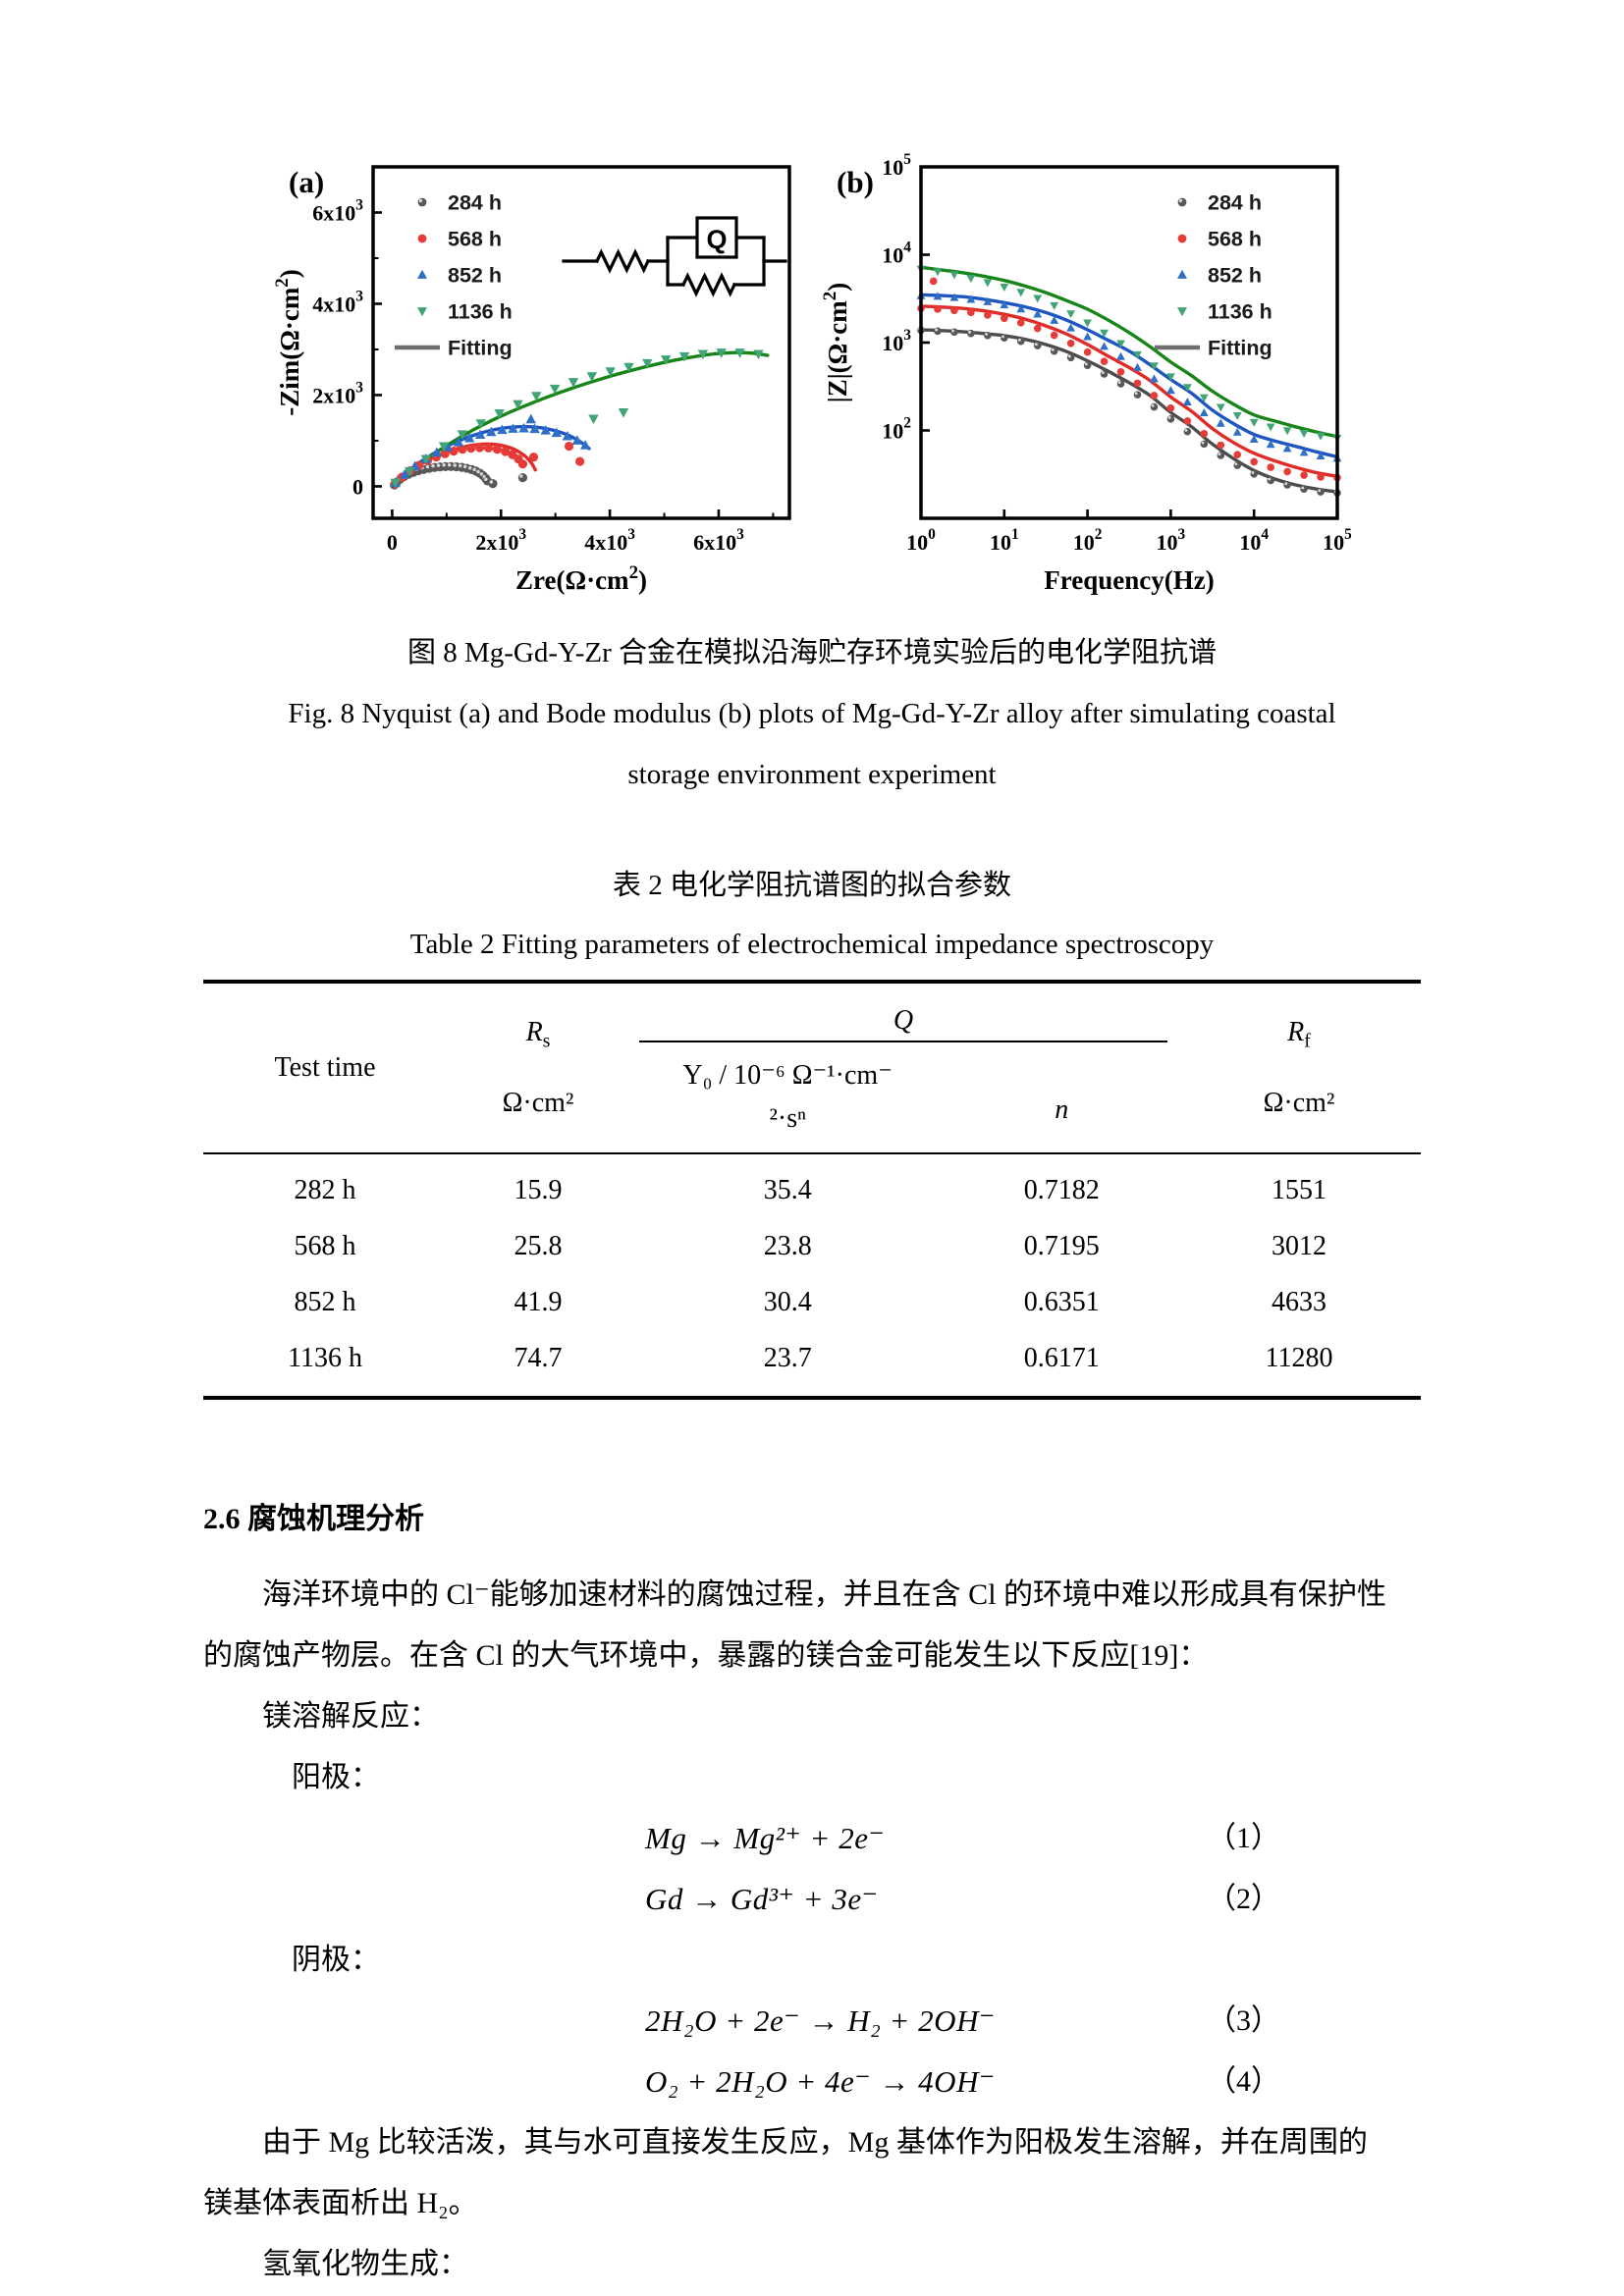 The height and width of the screenshot is (2296, 1624). Describe the element at coordinates (313, 1519) in the screenshot. I see `section-heading: 2.6 腐蚀机理分析` at that location.